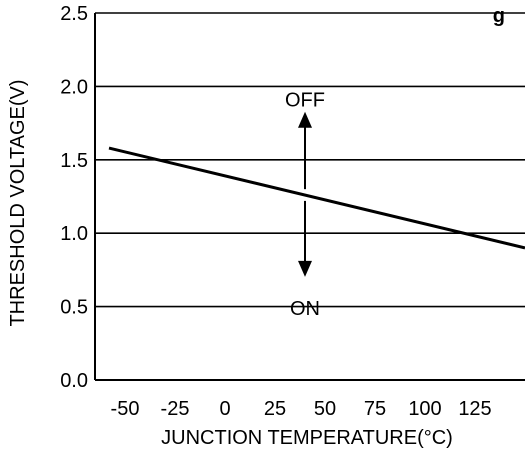 The height and width of the screenshot is (450, 525). What do you see at coordinates (74, 234) in the screenshot?
I see `y-tick-label: 1.0` at bounding box center [74, 234].